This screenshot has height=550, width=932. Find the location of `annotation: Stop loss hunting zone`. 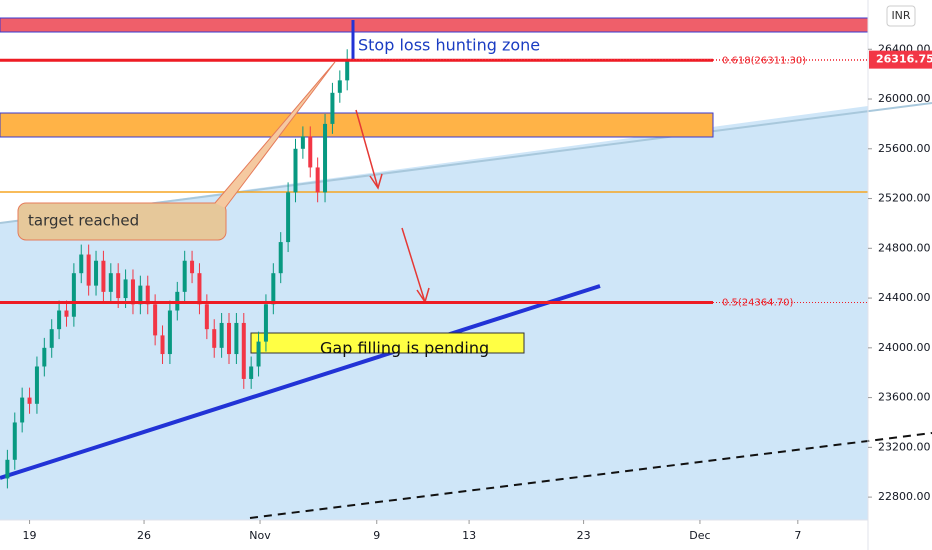

annotation: Stop loss hunting zone is located at coordinates (449, 45).